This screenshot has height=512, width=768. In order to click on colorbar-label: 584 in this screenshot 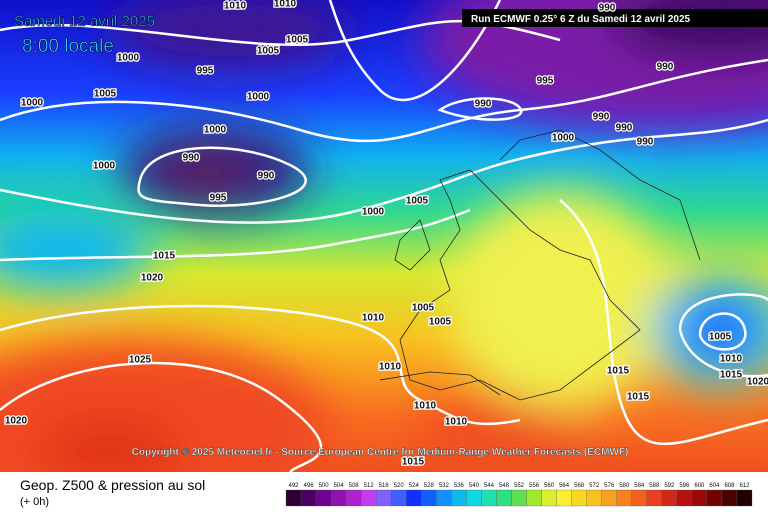, I will do `click(639, 486)`.